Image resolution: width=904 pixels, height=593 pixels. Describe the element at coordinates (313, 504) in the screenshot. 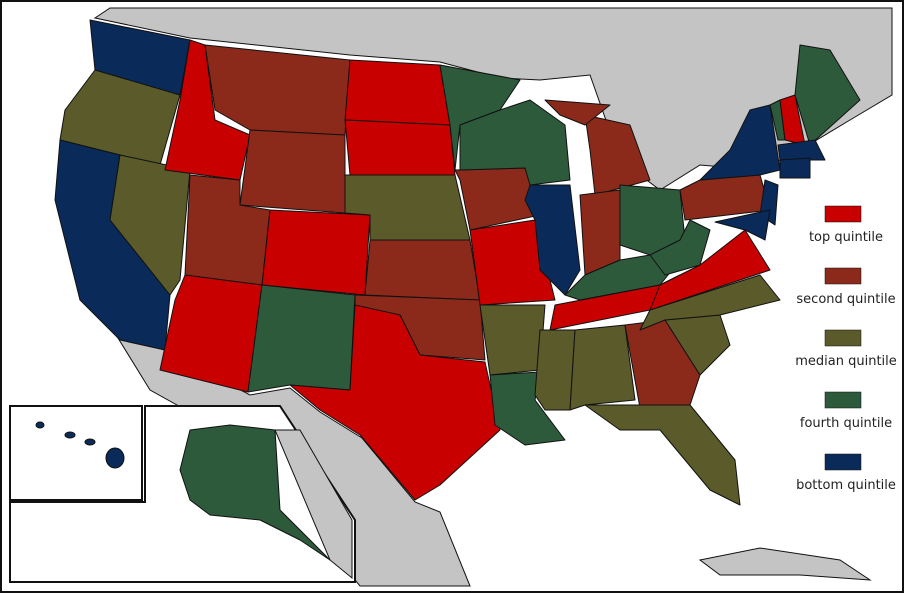

I see `canada-inset` at that location.